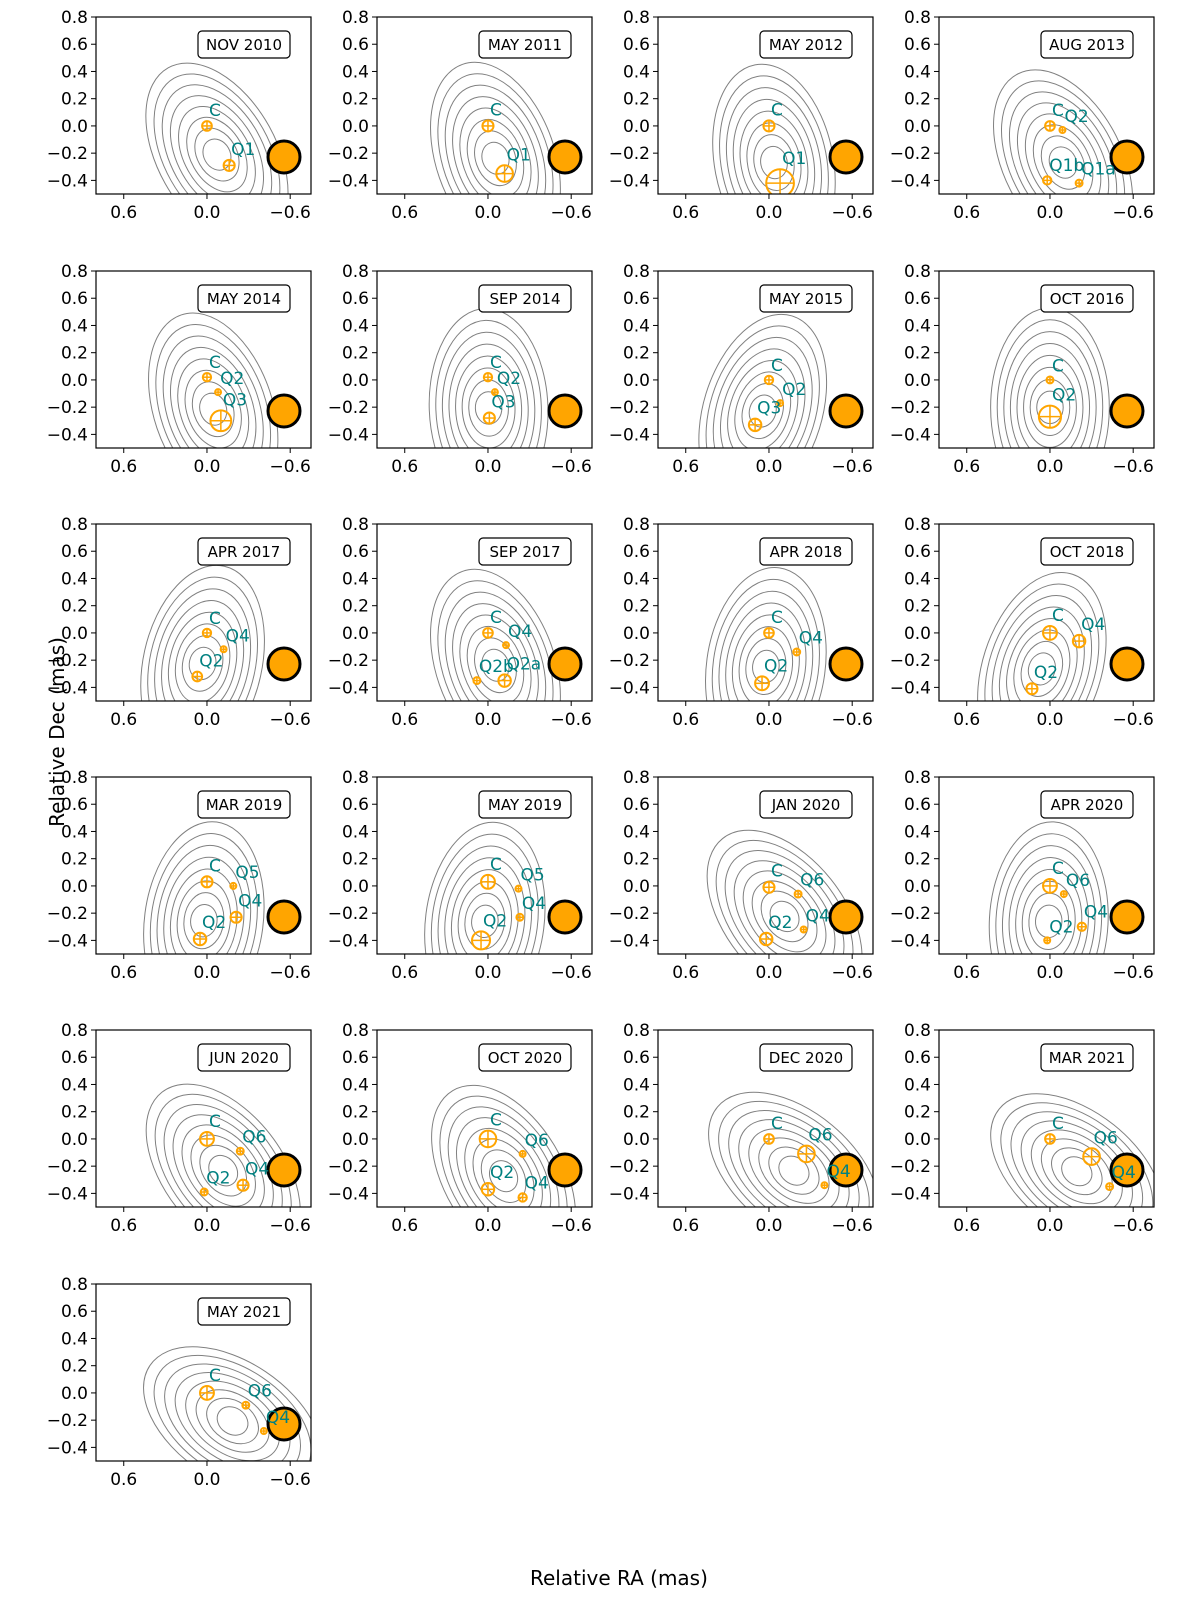 Image resolution: width=1200 pixels, height=1598 pixels. What do you see at coordinates (1047, 180) in the screenshot?
I see `component-q1b` at bounding box center [1047, 180].